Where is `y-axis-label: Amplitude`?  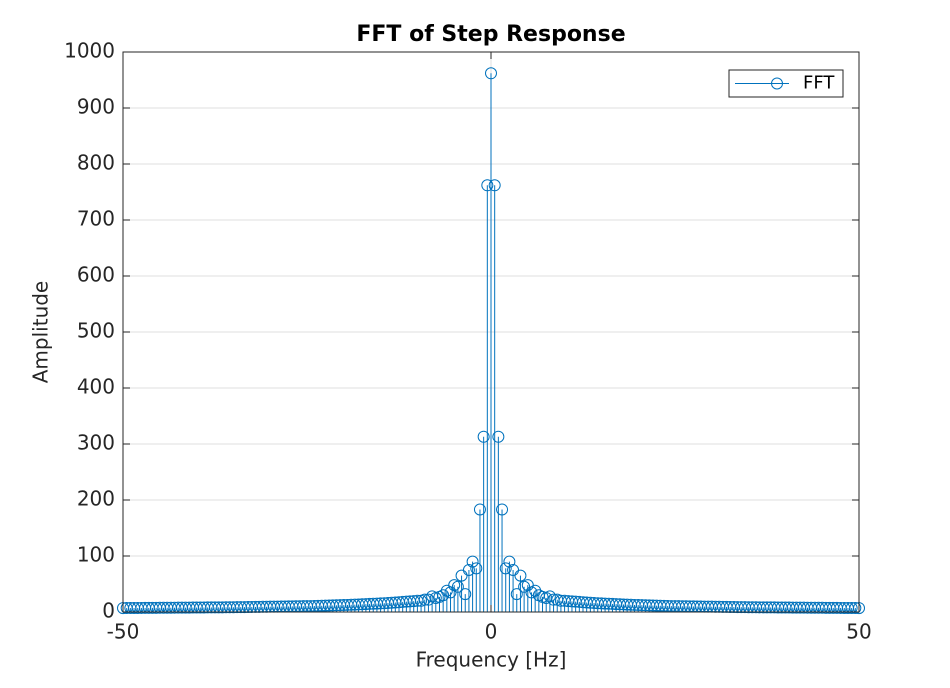 y-axis-label: Amplitude is located at coordinates (41, 332).